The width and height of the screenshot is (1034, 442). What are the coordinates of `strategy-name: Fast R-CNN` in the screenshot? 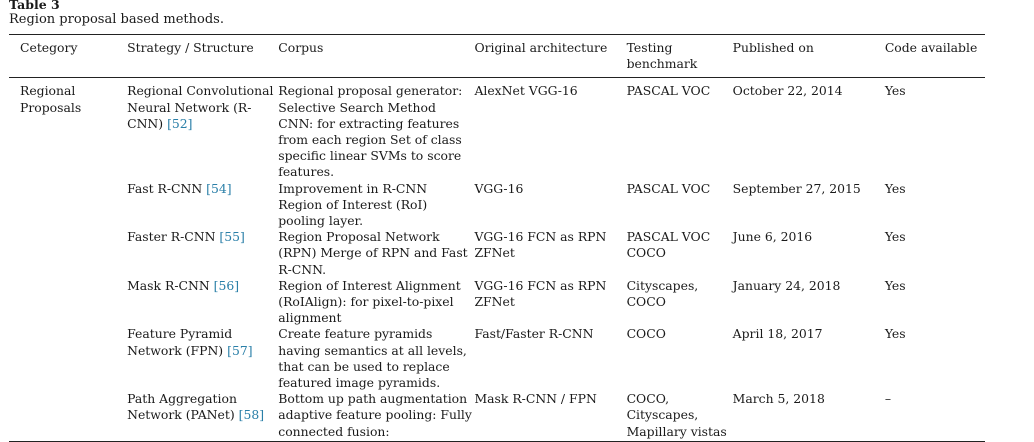 It's located at (165, 188).